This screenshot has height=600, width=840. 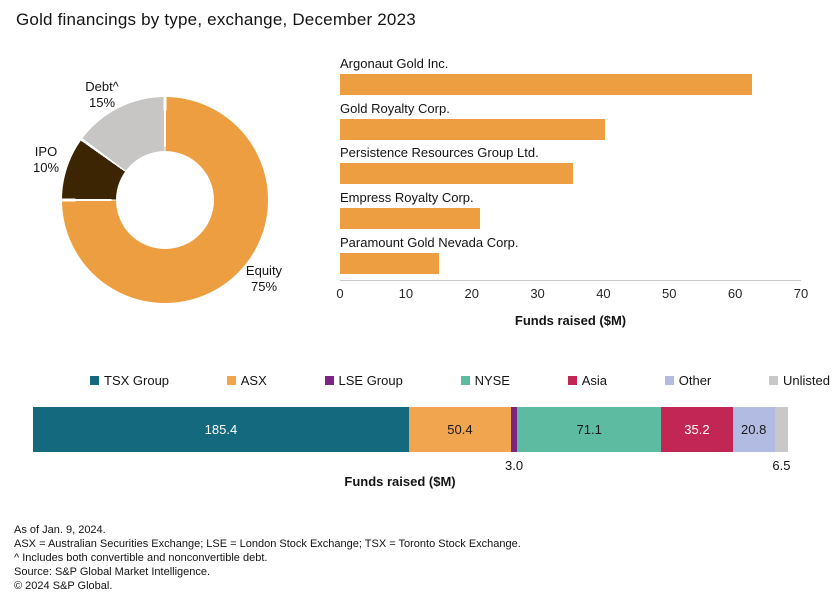 What do you see at coordinates (471, 293) in the screenshot?
I see `x-axis-tick: 20` at bounding box center [471, 293].